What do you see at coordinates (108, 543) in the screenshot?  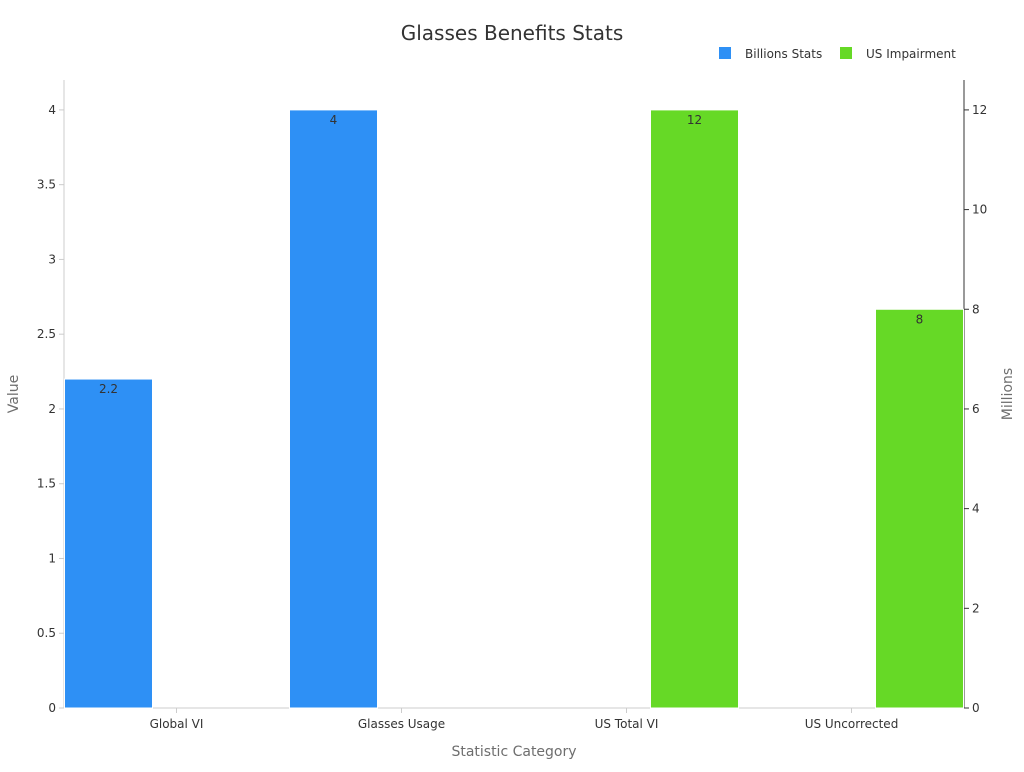 I see `bar-billions-stats-global-vi` at bounding box center [108, 543].